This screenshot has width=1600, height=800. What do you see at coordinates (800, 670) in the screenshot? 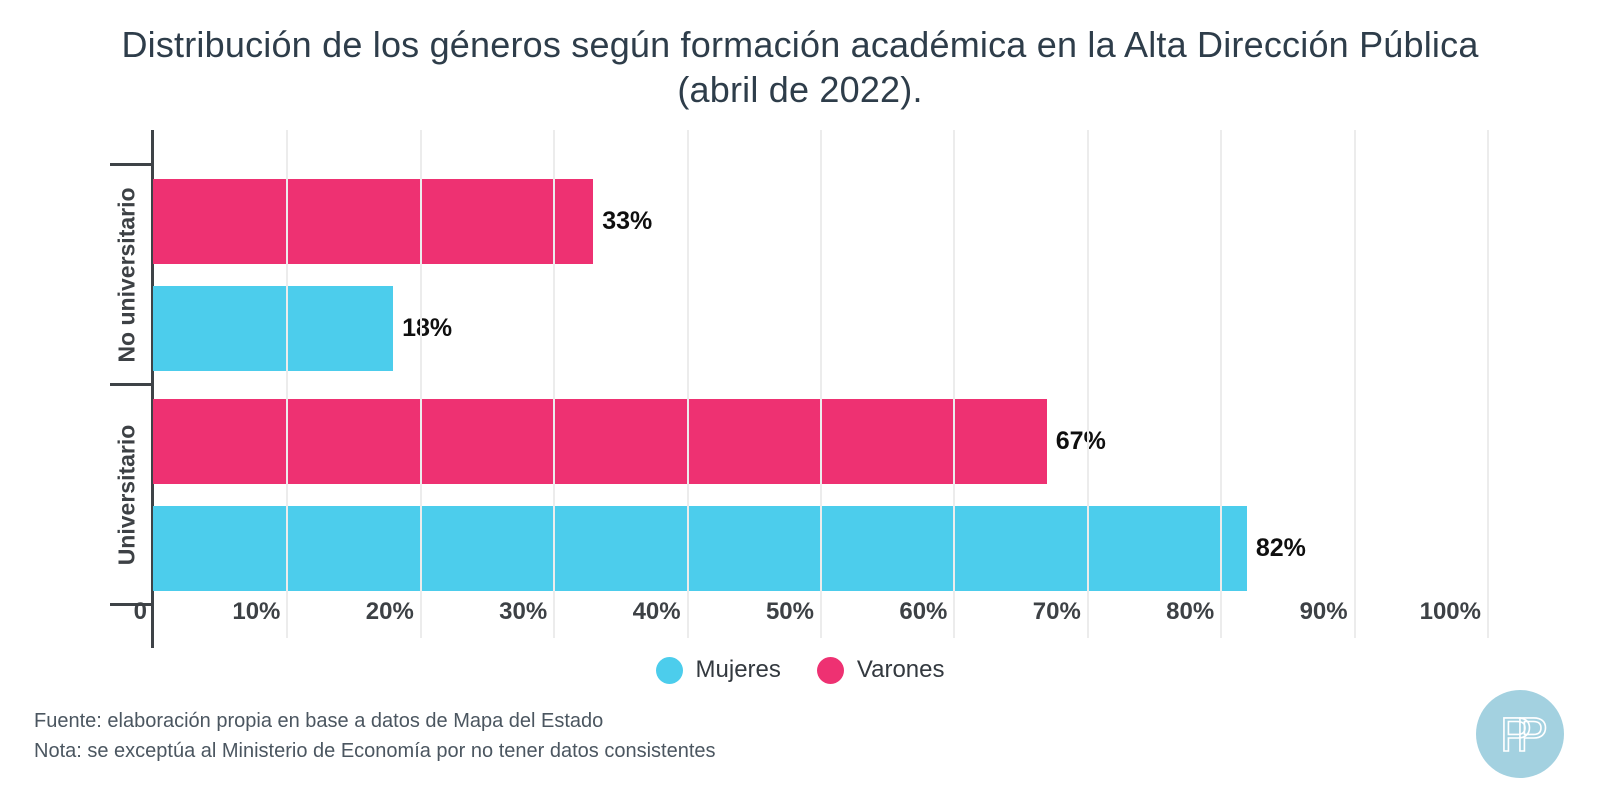
I see `legend: Mujeres Varones` at bounding box center [800, 670].